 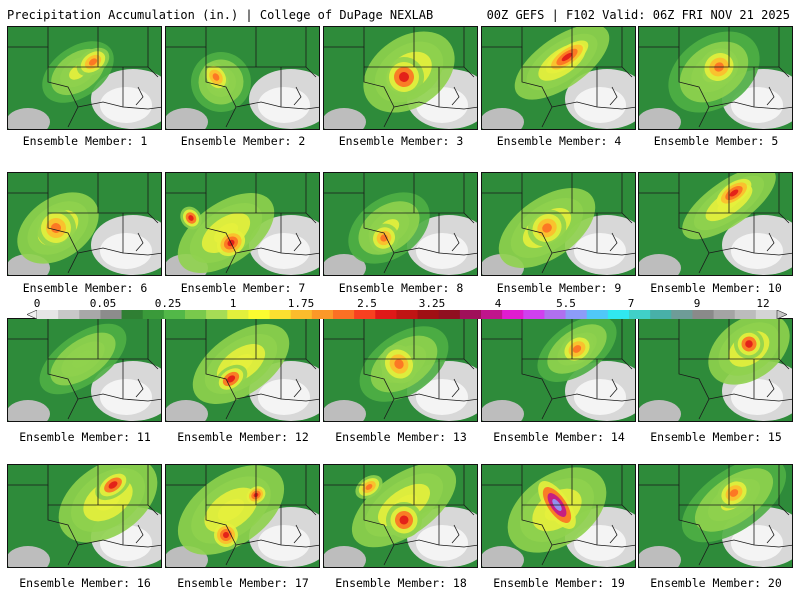 What do you see at coordinates (716, 437) in the screenshot?
I see `ensemble-member-label: Ensemble Member: 15` at bounding box center [716, 437].